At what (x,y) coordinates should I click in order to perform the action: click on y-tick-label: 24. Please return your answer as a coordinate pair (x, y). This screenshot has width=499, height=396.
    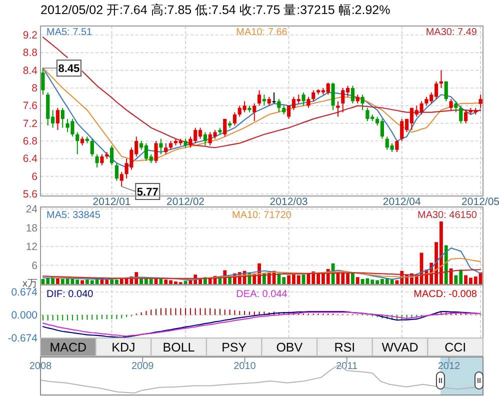
    Looking at the image, I should click on (32, 210).